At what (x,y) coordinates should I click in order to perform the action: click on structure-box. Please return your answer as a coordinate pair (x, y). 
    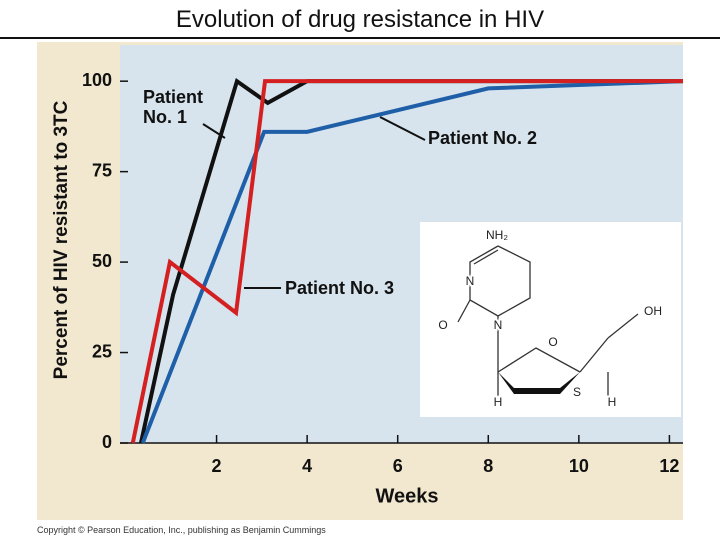
    Looking at the image, I should click on (550, 319).